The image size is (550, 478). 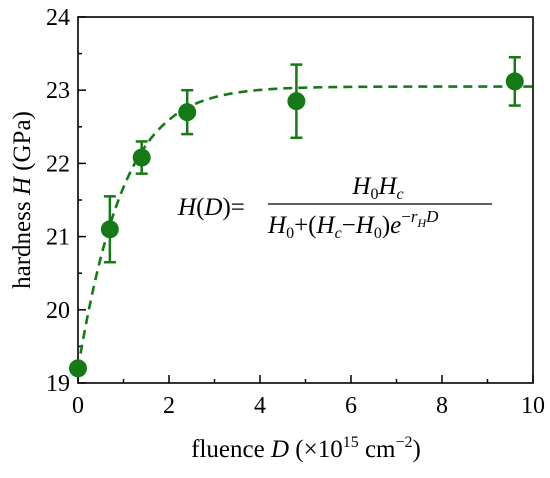 I want to click on y-tick-label: 22, so click(x=58, y=164).